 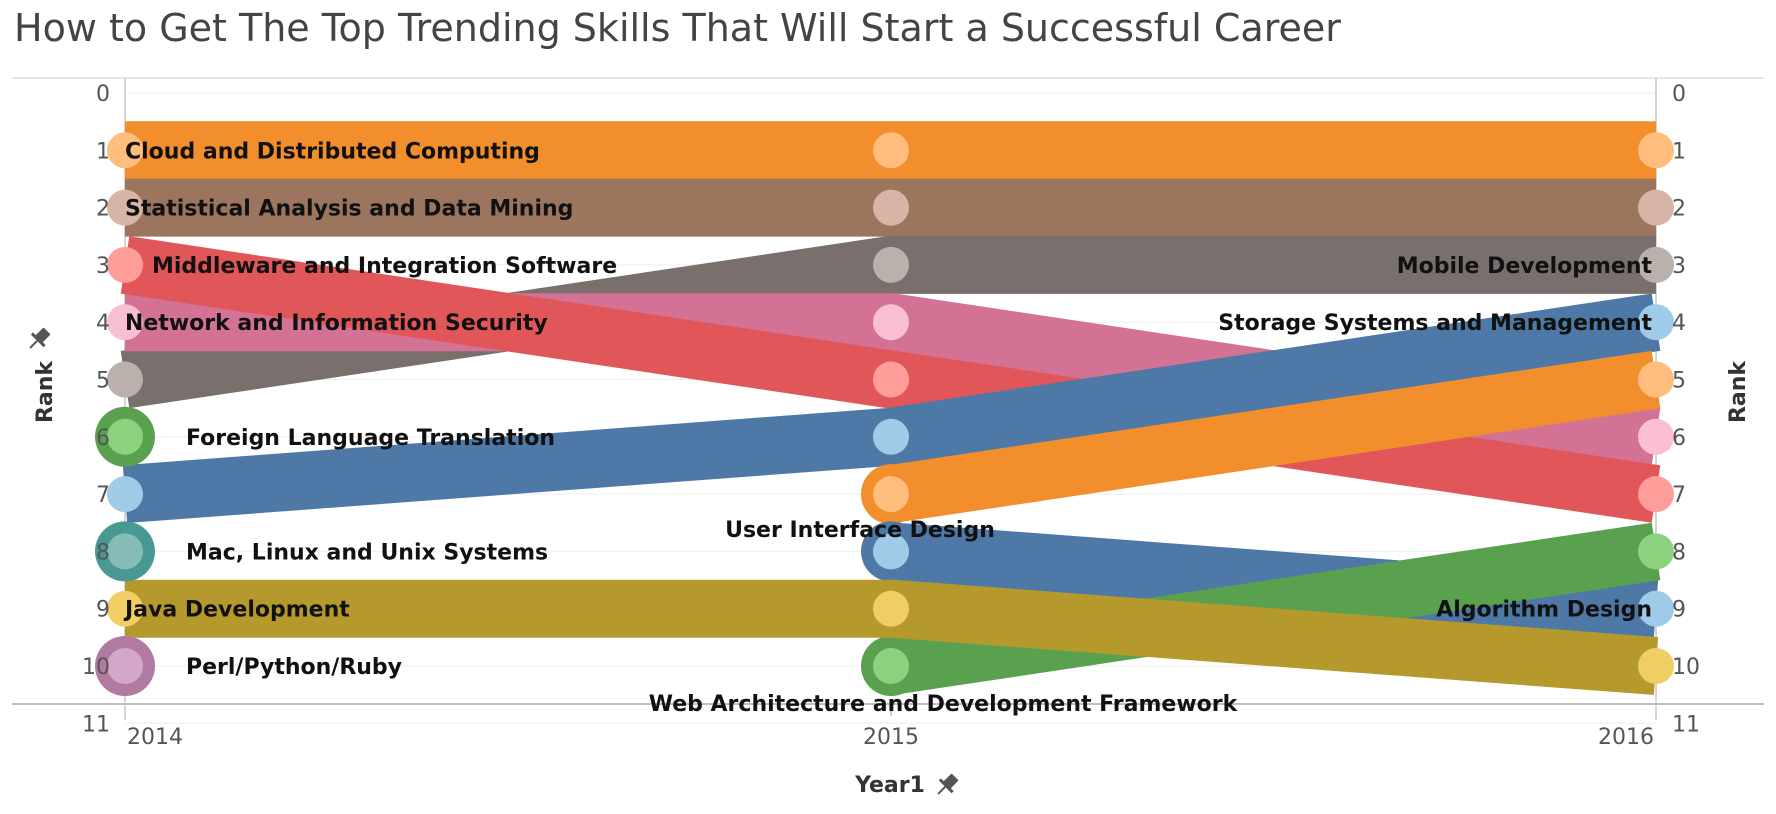 What do you see at coordinates (155, 737) in the screenshot?
I see `x-tick-label: 2014` at bounding box center [155, 737].